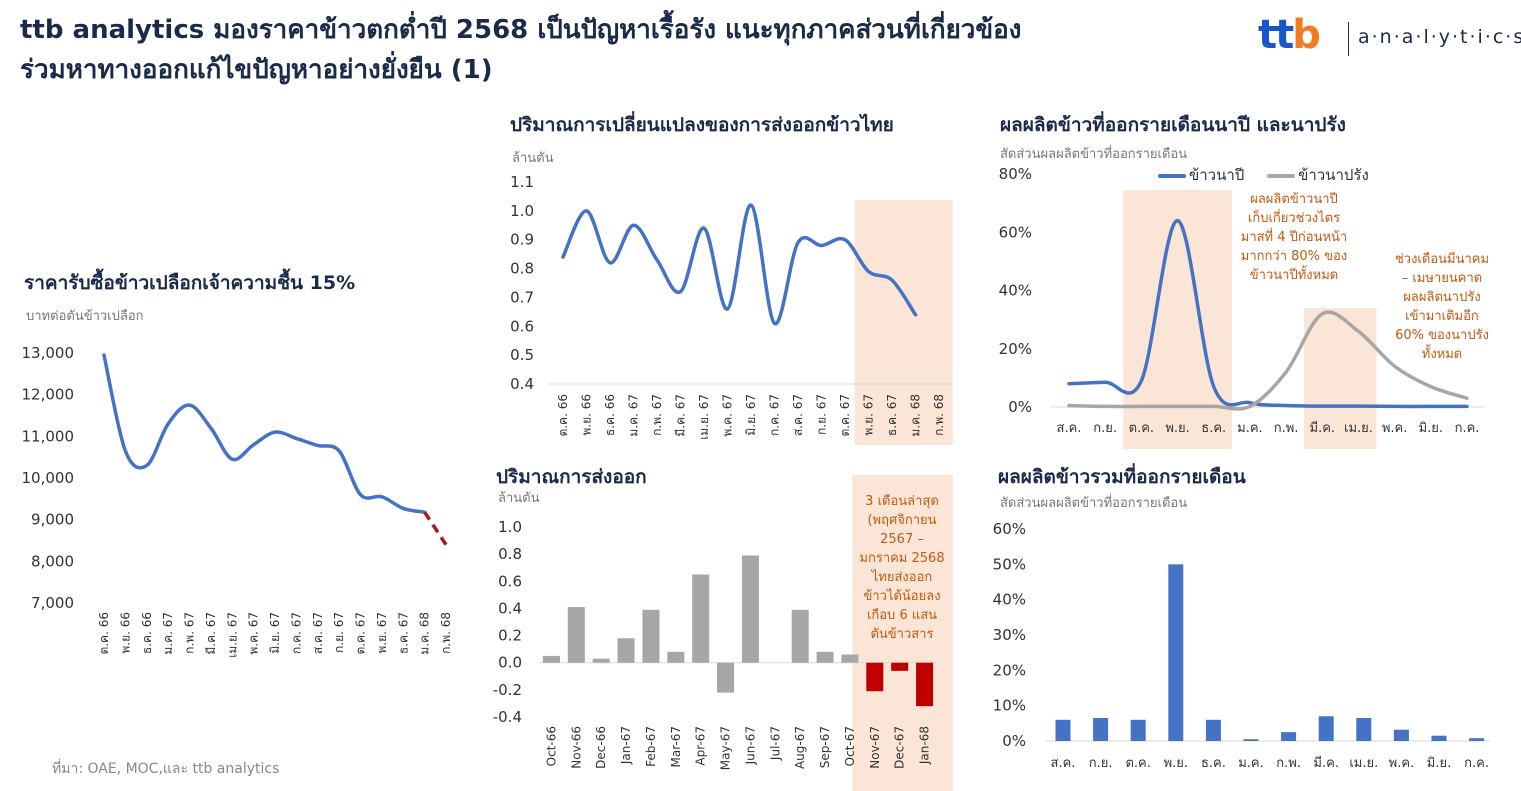 The image size is (1521, 791). I want to click on total-output-xtick-label: ส.ค., so click(1063, 763).